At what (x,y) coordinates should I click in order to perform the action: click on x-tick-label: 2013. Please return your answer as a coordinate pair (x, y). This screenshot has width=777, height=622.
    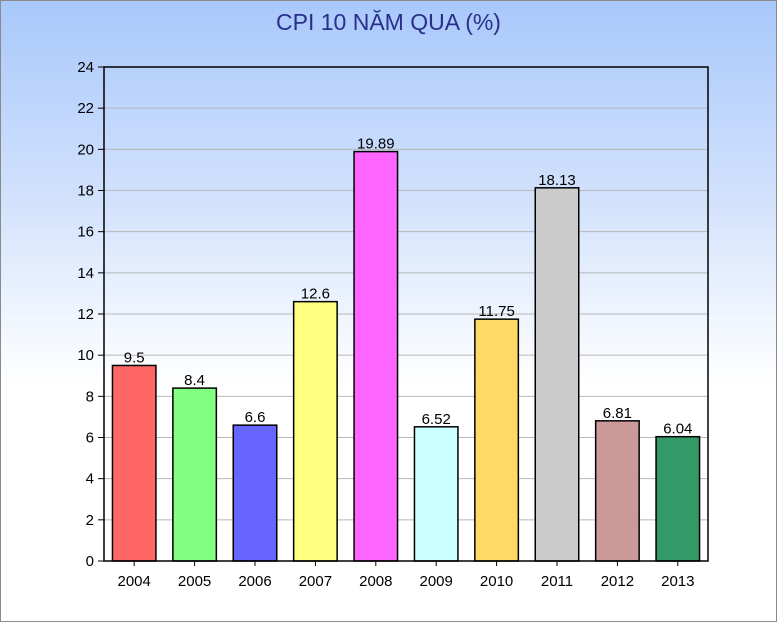
    Looking at the image, I should click on (677, 581).